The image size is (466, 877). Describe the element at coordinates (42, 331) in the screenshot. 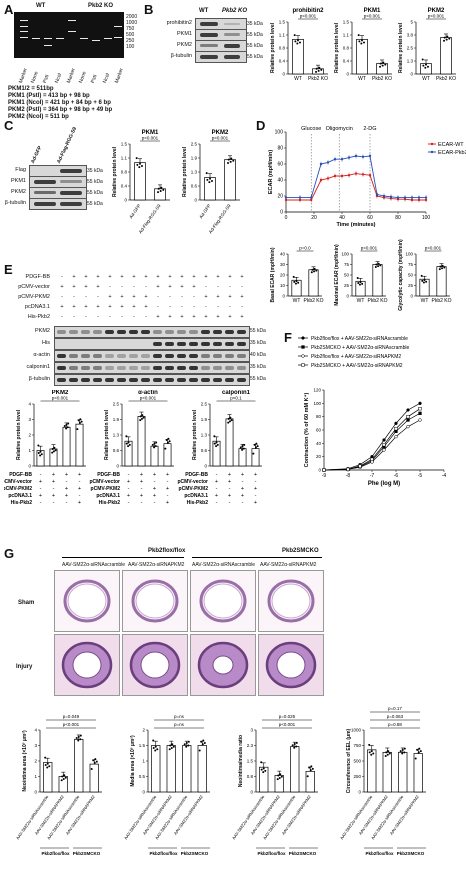

I see `blot-row-label: PKM2` at that location.